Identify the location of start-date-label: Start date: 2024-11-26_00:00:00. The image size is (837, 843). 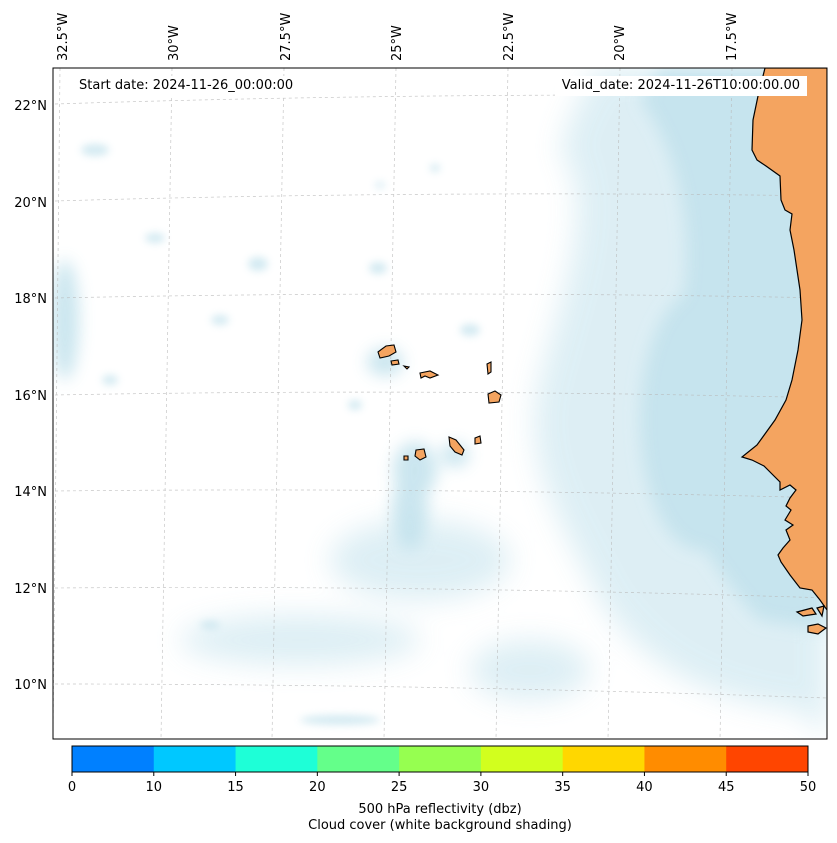
(186, 86).